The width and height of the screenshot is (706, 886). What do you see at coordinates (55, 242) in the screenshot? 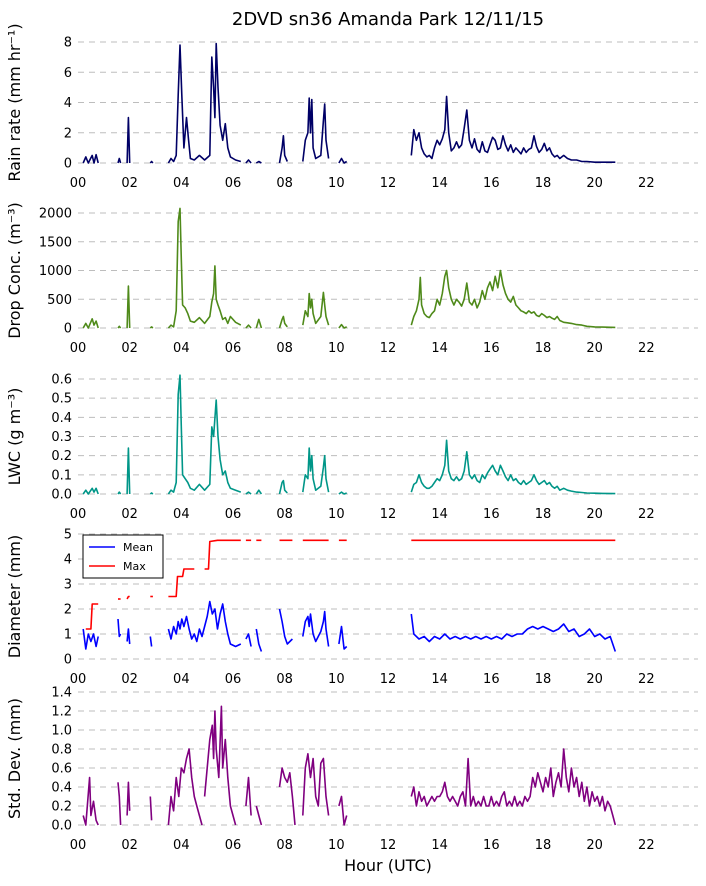
I see `y-tick-label: 1500` at bounding box center [55, 242].